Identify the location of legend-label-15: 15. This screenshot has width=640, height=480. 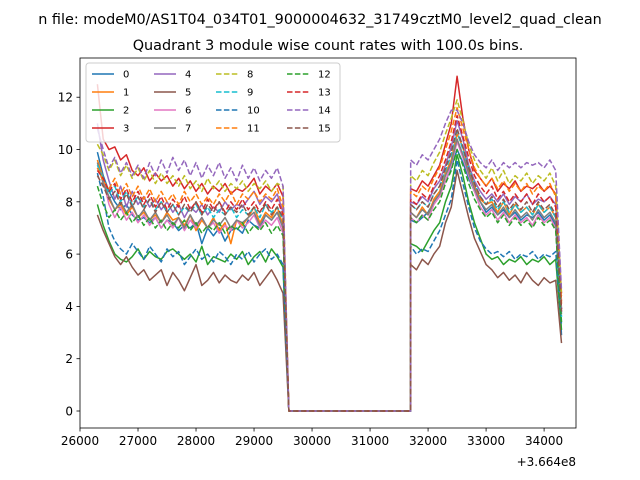
(324, 129).